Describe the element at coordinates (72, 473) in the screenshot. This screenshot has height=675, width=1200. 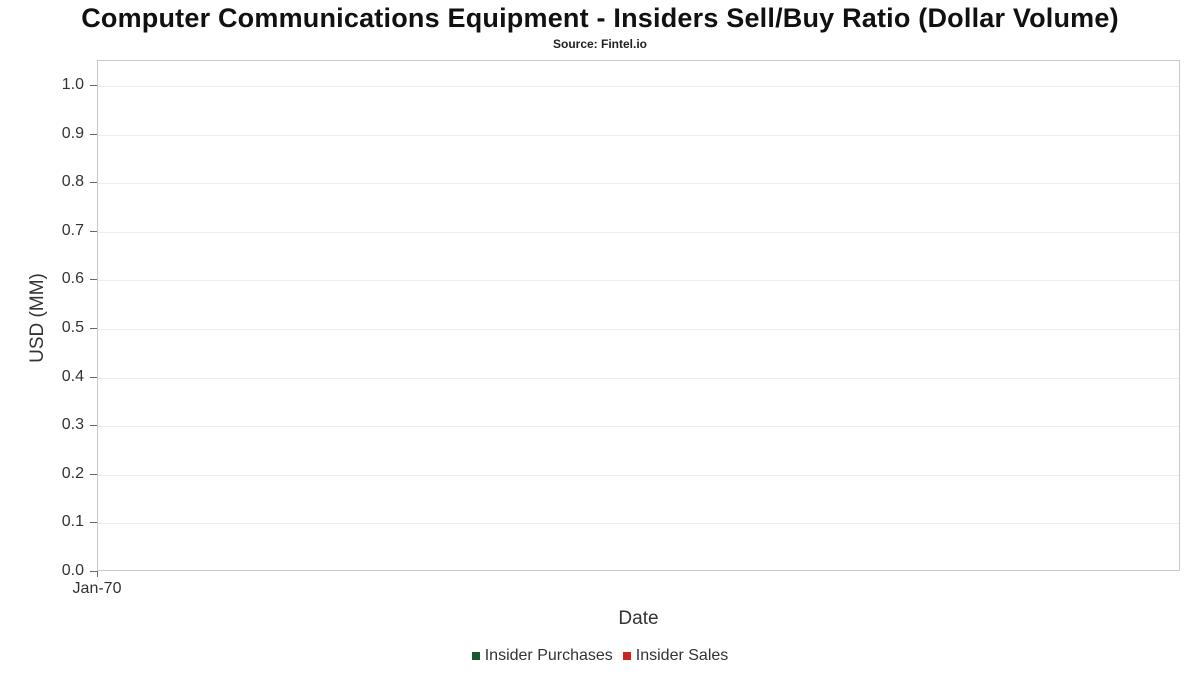
I see `y-tick-label: 0.2` at that location.